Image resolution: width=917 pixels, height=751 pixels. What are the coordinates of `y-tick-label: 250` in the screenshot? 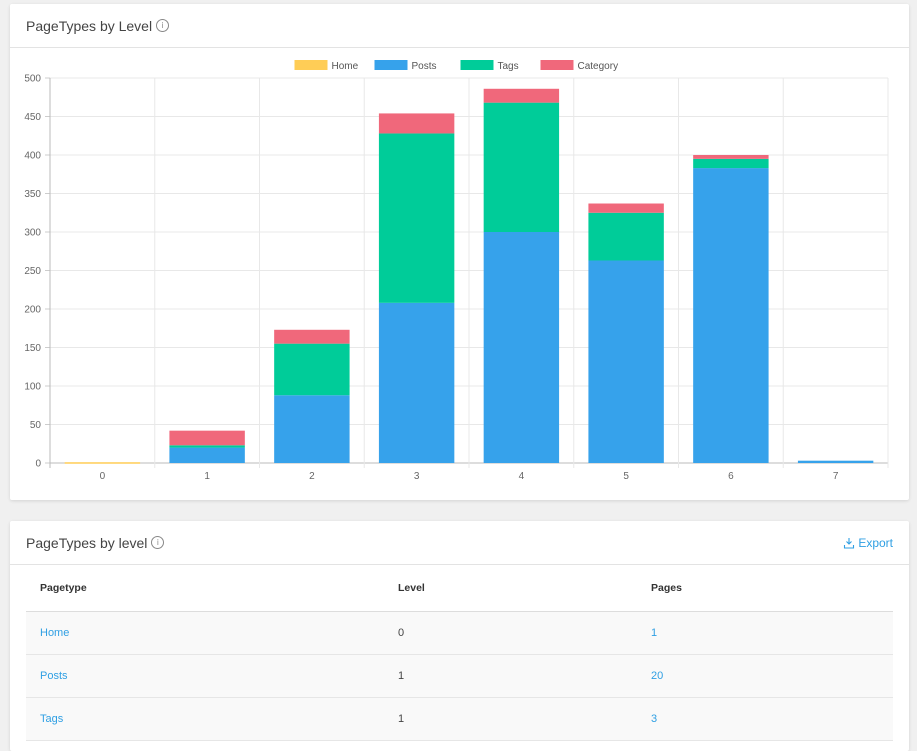 It's located at (32, 271).